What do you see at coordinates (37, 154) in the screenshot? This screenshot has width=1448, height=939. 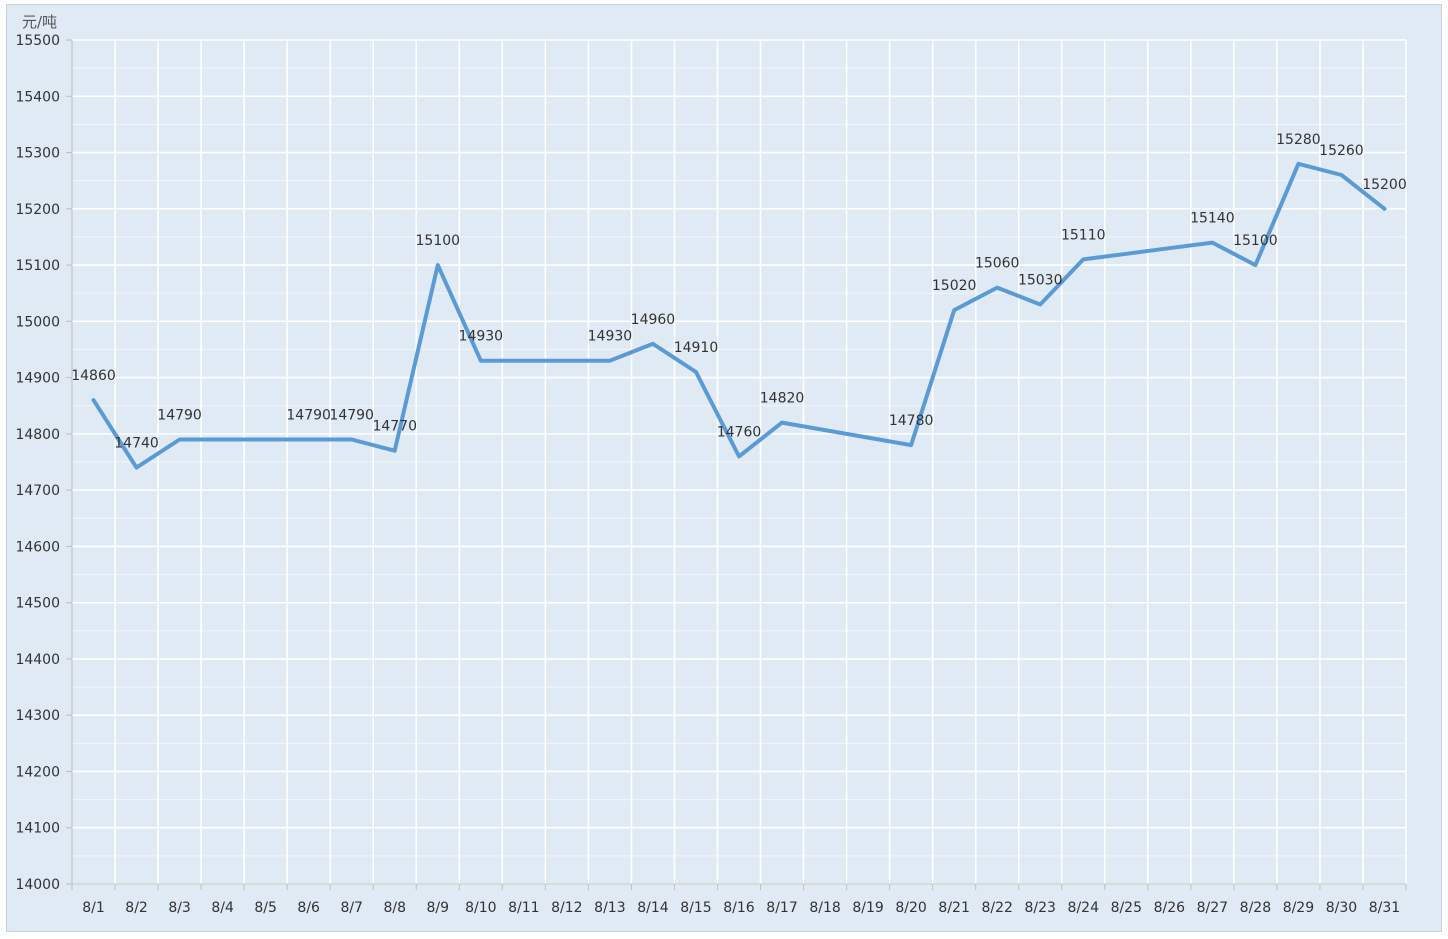 I see `y-tick-label: 15300` at bounding box center [37, 154].